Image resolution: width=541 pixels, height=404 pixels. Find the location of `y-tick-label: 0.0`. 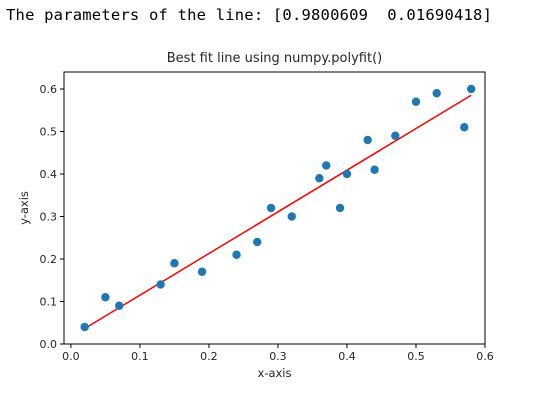

y-tick-label: 0.0 is located at coordinates (49, 344).